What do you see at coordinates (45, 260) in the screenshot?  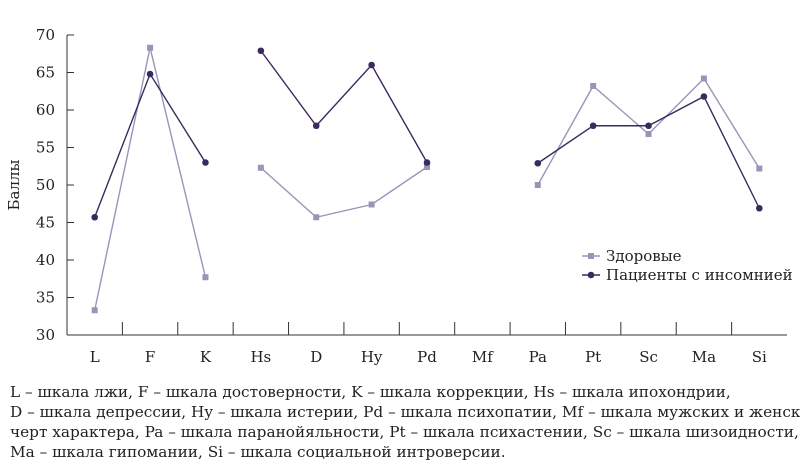 I see `y-tick-label: 40` at bounding box center [45, 260].